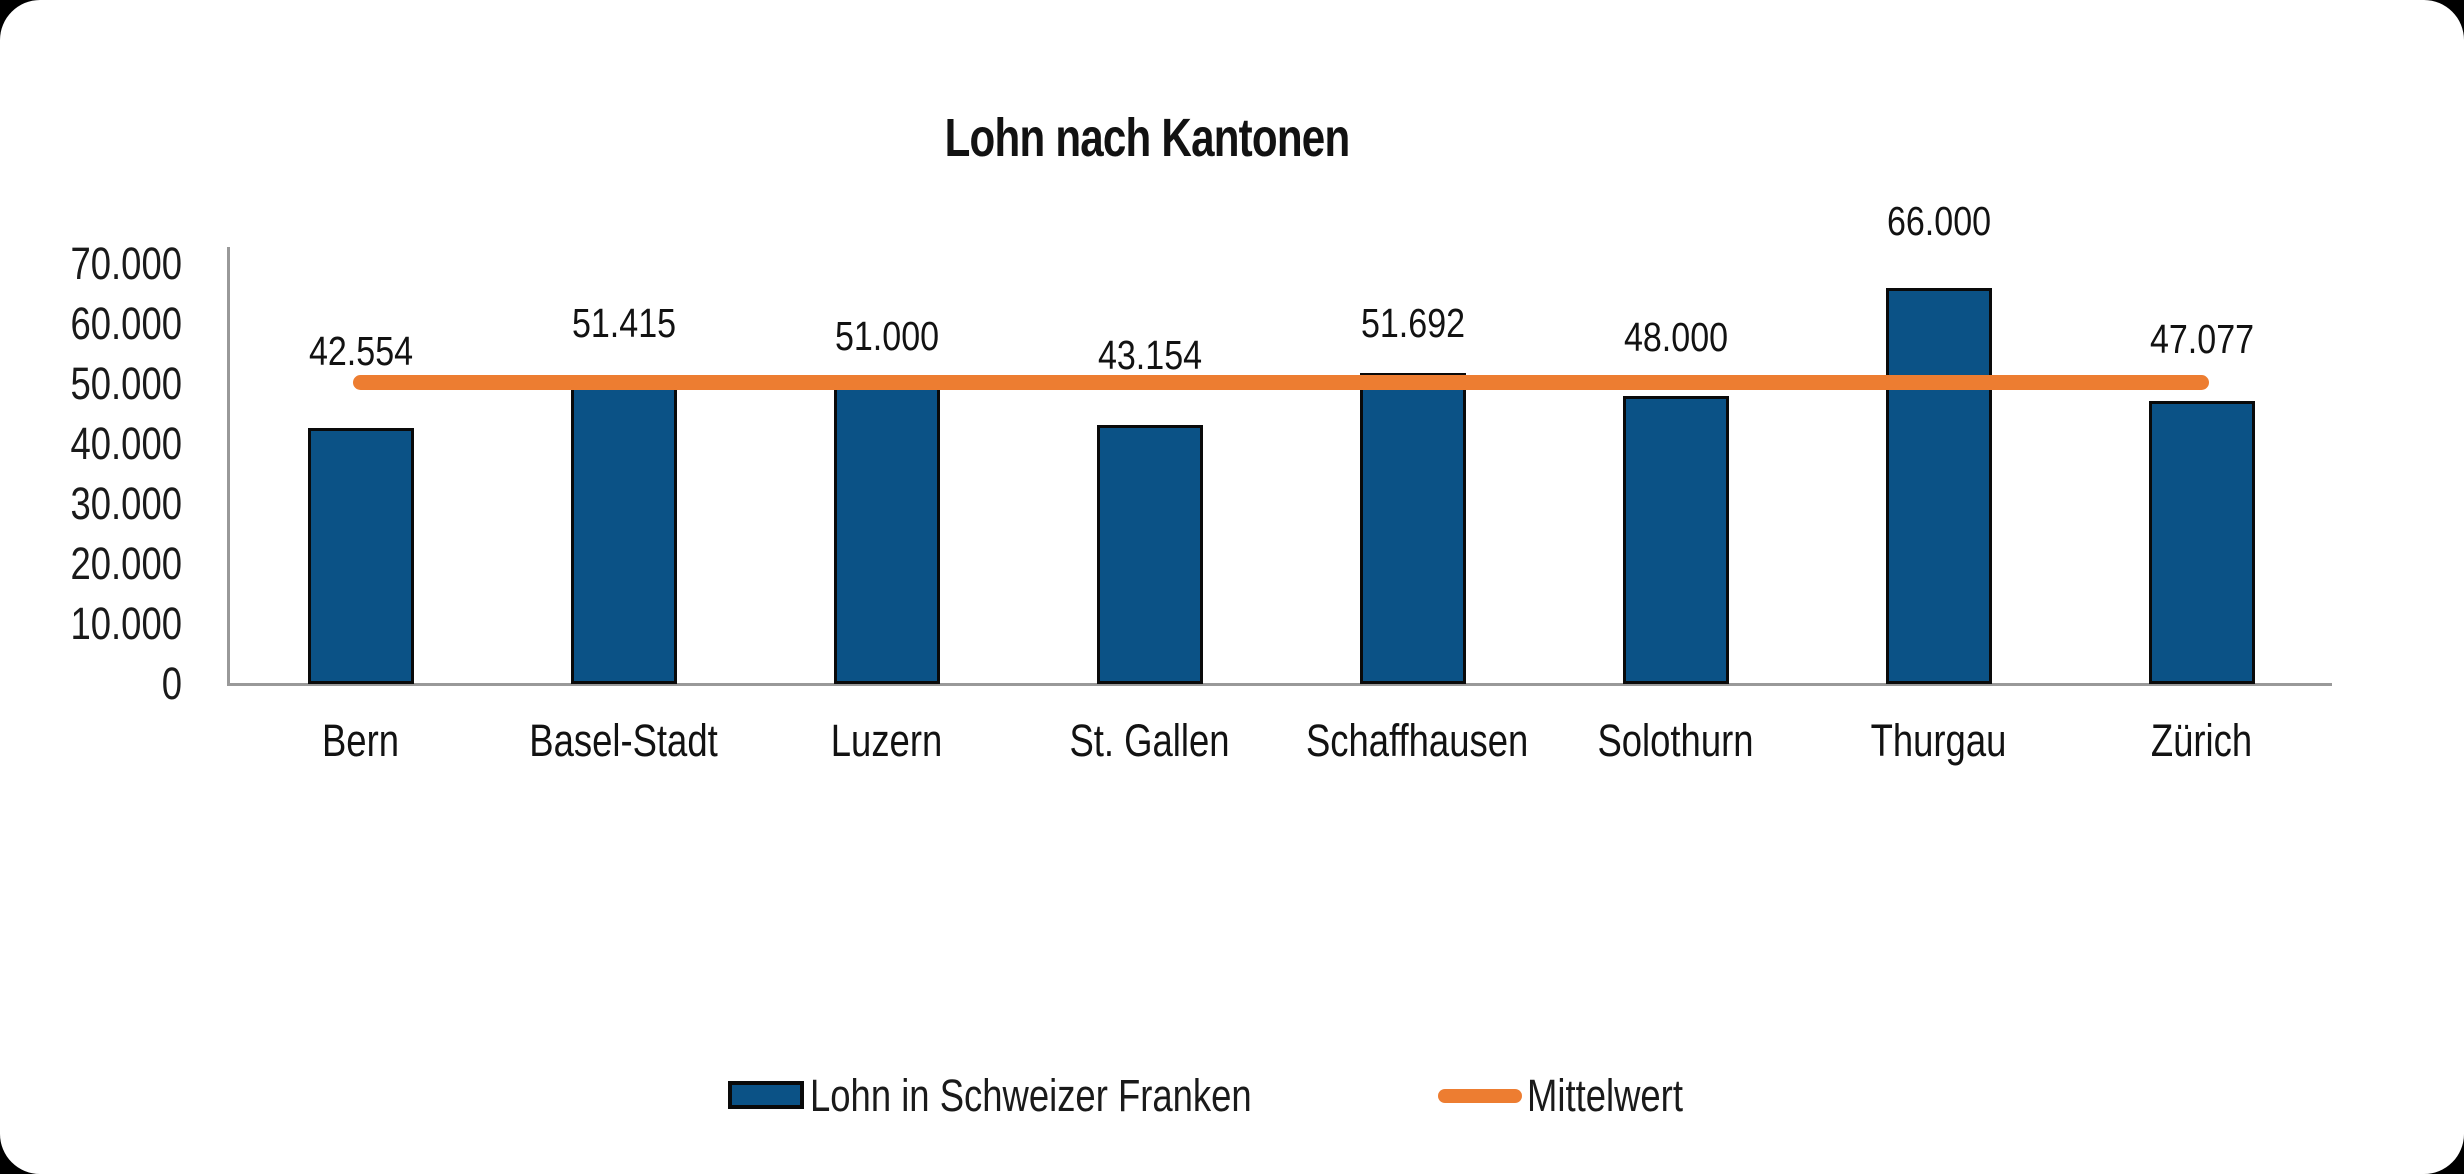 This screenshot has width=2464, height=1174. What do you see at coordinates (1939, 221) in the screenshot?
I see `bar-value-label-thurgau: 66.000` at bounding box center [1939, 221].